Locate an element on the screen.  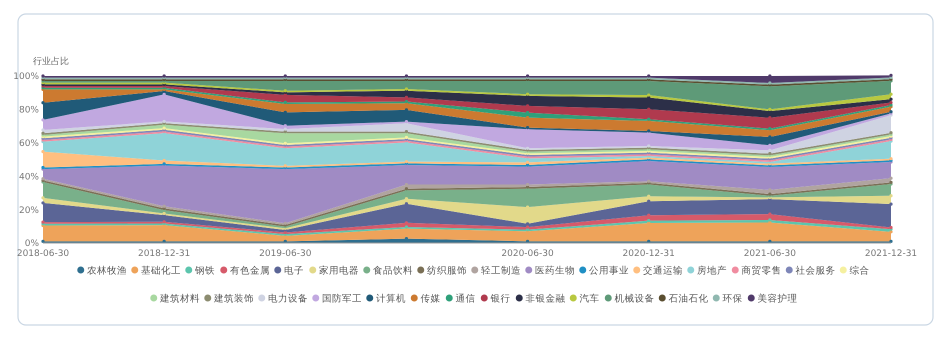
legend-label: 建筑装饰 is located at coordinates (233, 298).